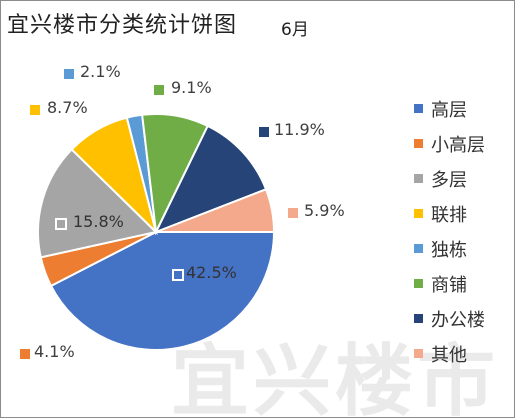 This screenshot has width=515, height=418. I want to click on legend-item: 独栋, so click(449, 248).